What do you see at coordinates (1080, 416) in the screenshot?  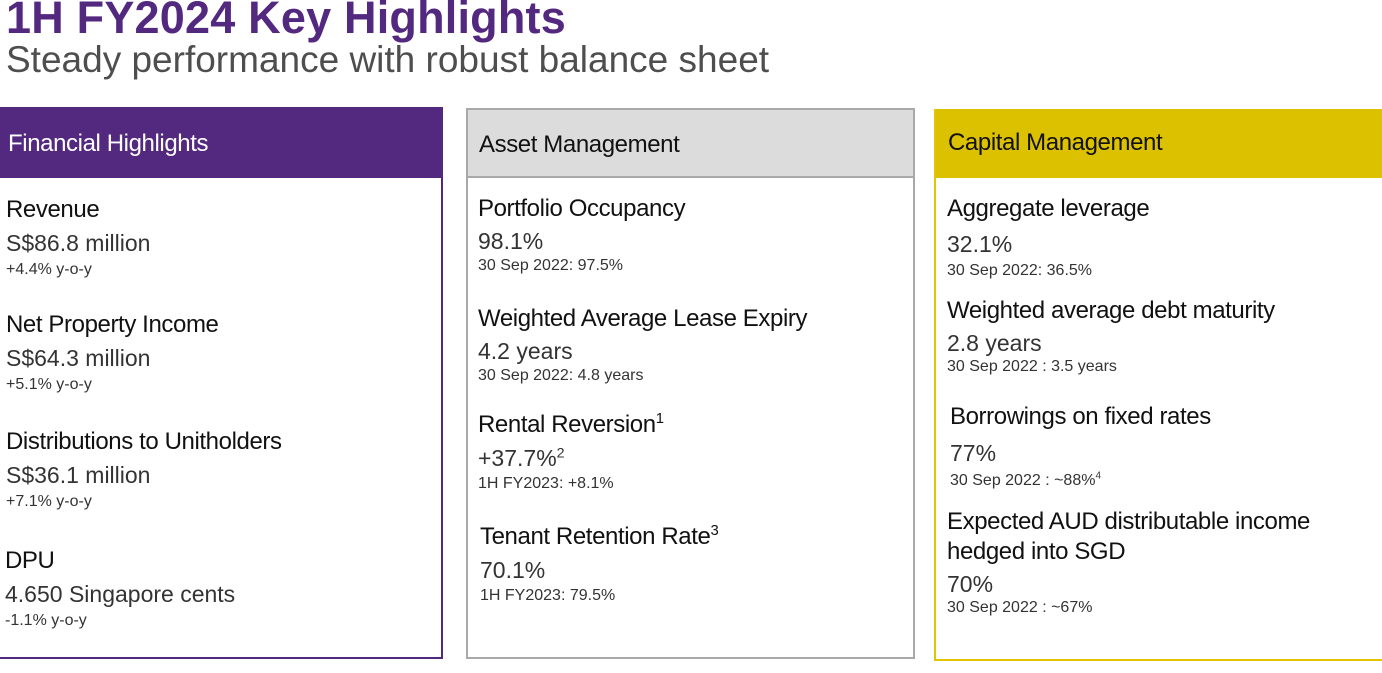 I see `fixed-rate-borrowings-label: Borrowings on fixed rates` at bounding box center [1080, 416].